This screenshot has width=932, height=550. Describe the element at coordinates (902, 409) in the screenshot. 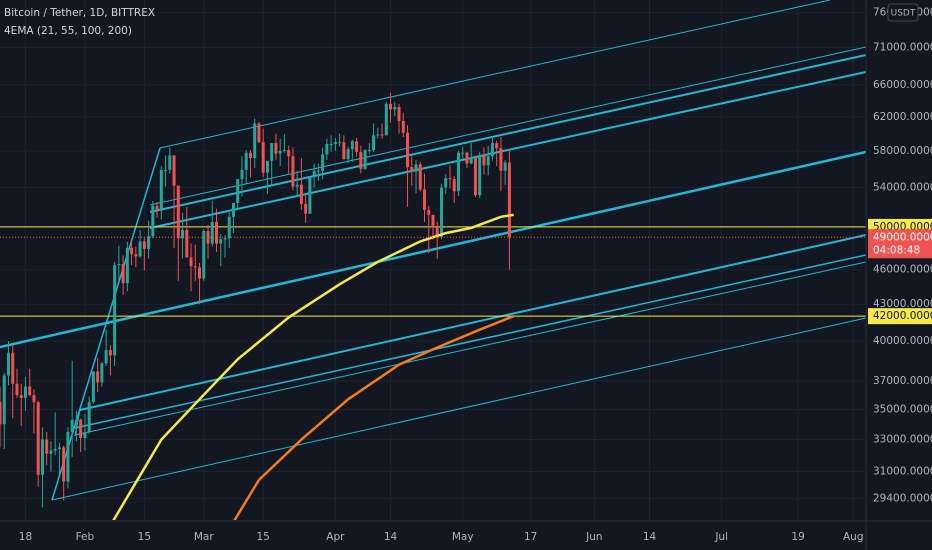

I see `y-tick-label: 35000.00000` at that location.